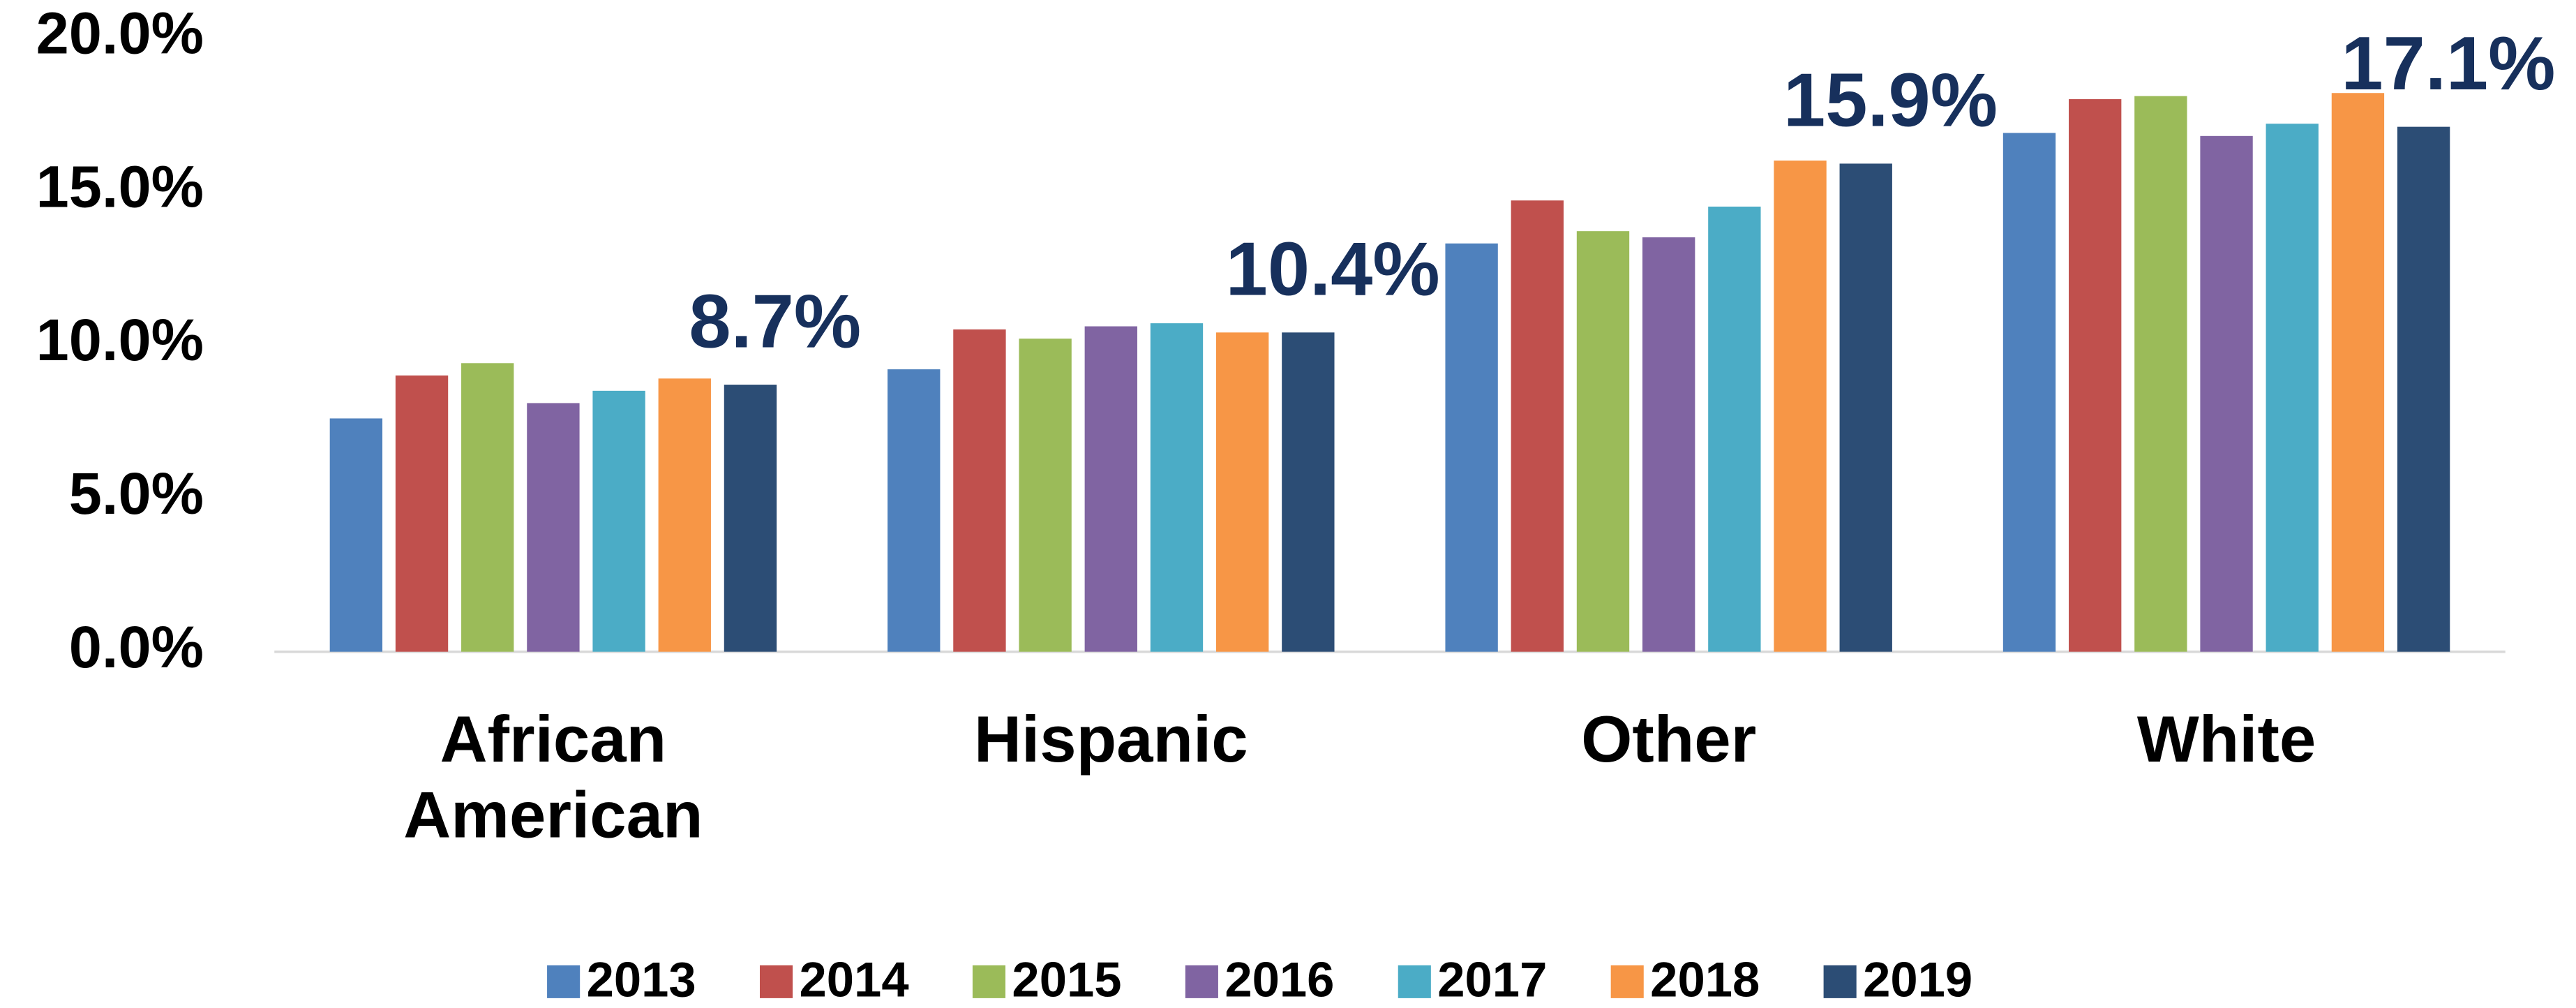  Describe the element at coordinates (136, 647) in the screenshot. I see `y-tick-label: 0.0%` at that location.